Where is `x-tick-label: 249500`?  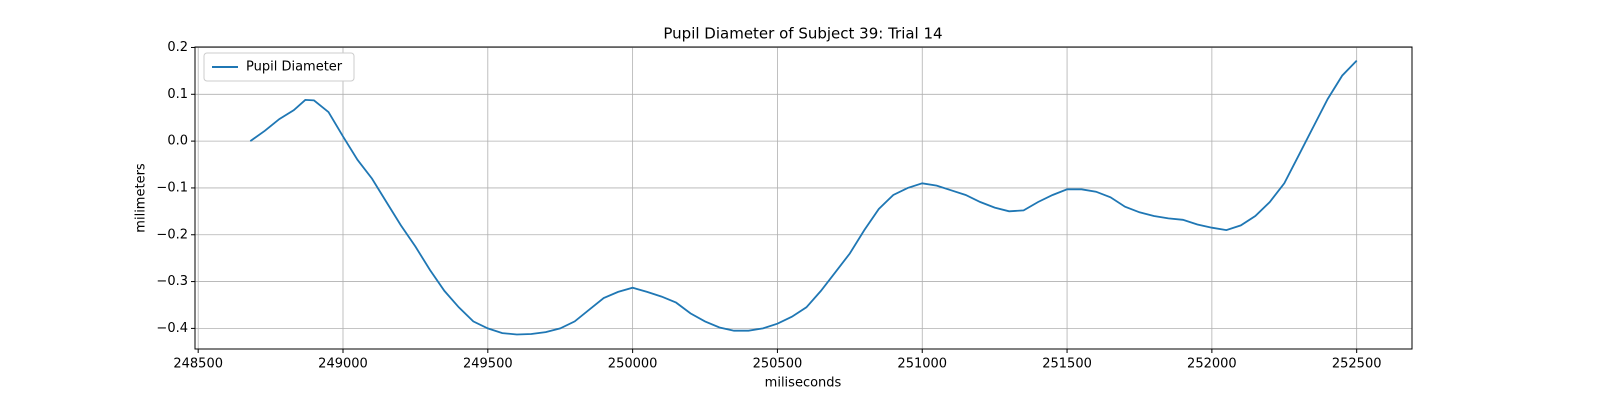 x-tick-label: 249500 is located at coordinates (488, 364).